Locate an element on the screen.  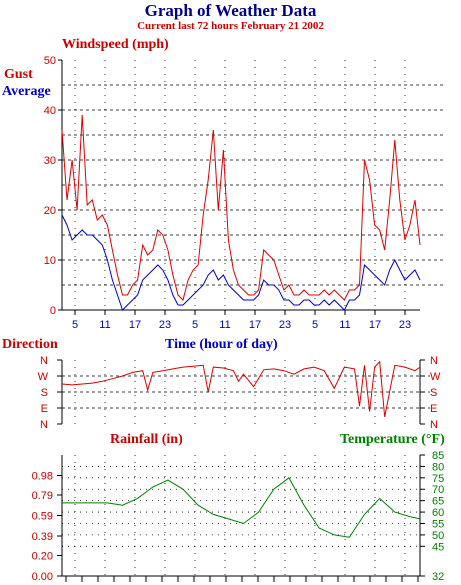
temp-tick-label: 55 is located at coordinates (438, 524).